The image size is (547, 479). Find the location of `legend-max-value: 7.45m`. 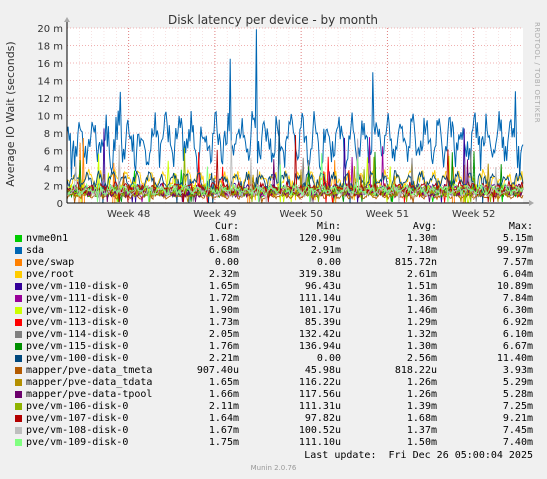

legend-max-value: 7.45m is located at coordinates (517, 430).